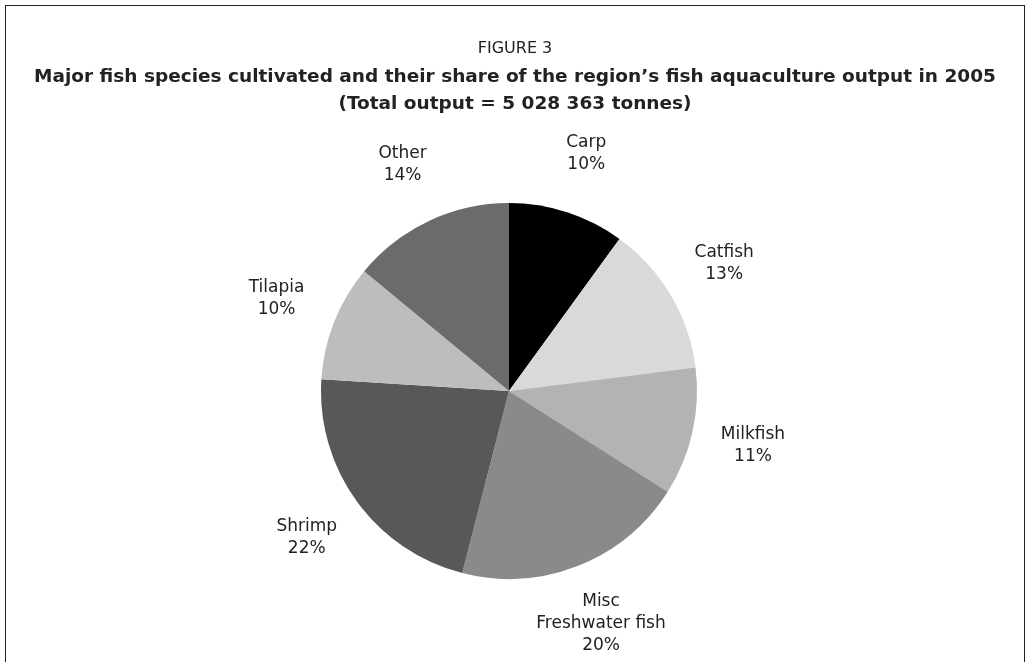  I want to click on slice-label: Shrimp, so click(307, 525).